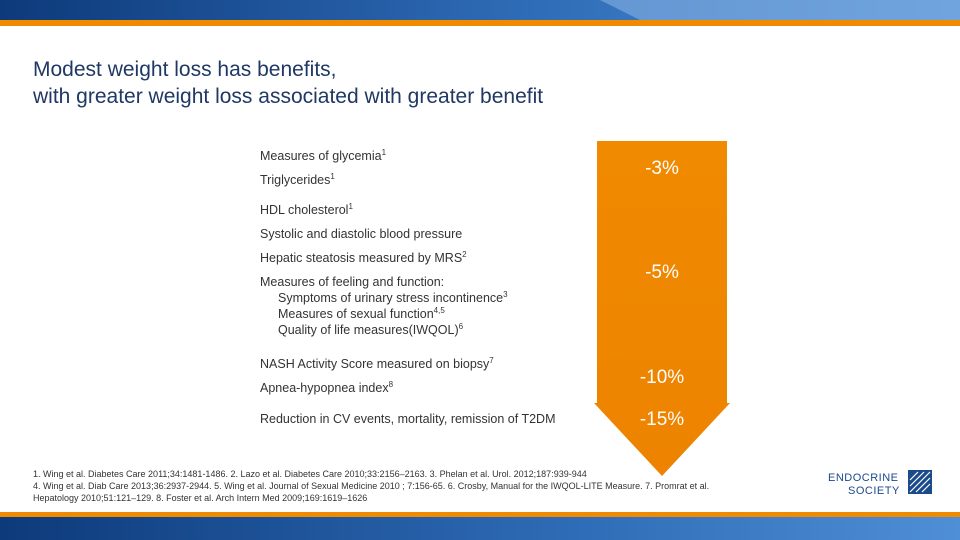 This screenshot has height=540, width=960. Describe the element at coordinates (323, 156) in the screenshot. I see `measure-glycemia: Measures of glycemia1` at that location.